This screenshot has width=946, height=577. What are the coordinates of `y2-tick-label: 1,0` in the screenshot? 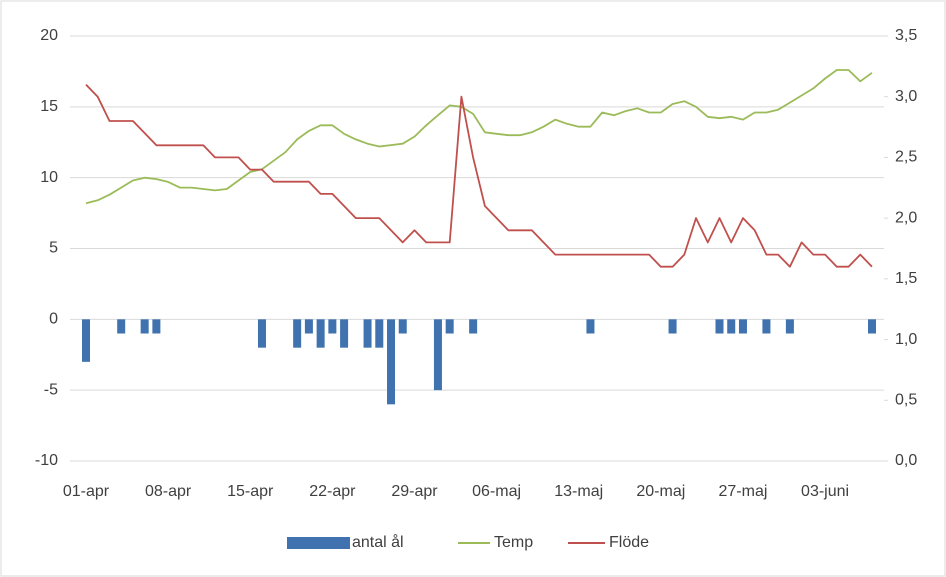 It's located at (906, 339).